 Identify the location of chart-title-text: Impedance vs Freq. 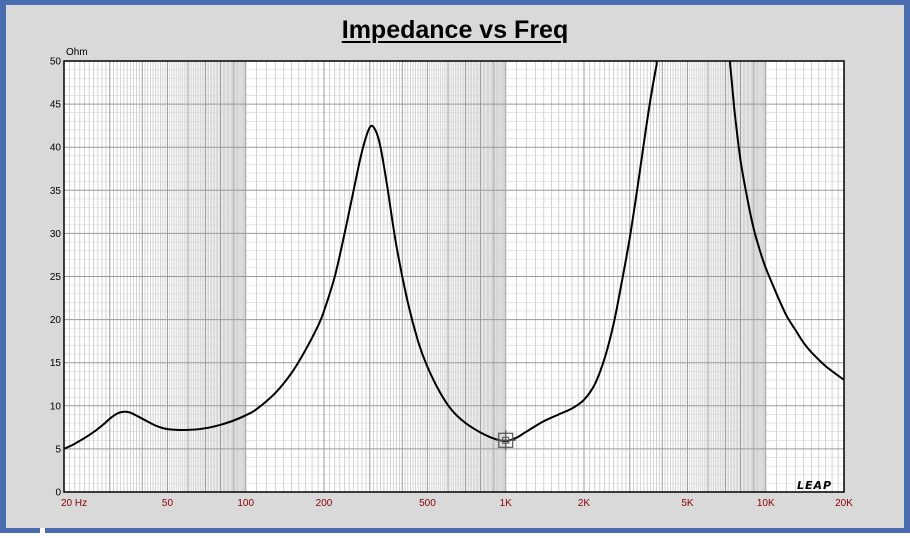
(455, 30).